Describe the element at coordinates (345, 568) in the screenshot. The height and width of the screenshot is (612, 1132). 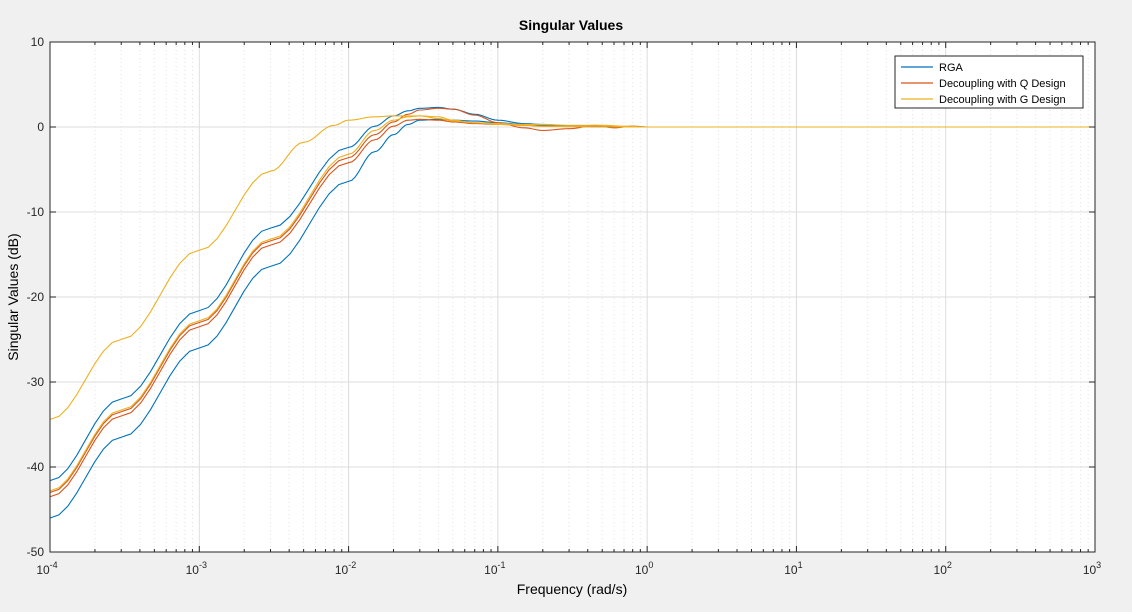
I see `x-tick-label: 10⁻²` at that location.